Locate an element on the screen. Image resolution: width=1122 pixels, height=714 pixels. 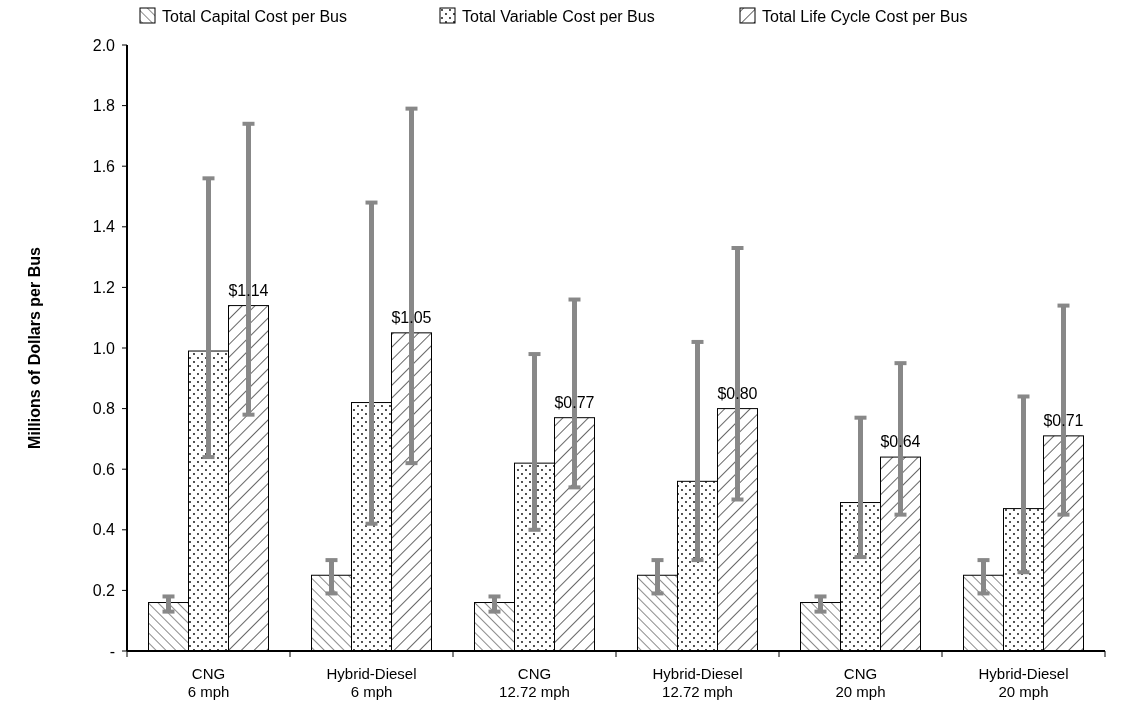
y-tick-label: 1.8 is located at coordinates (104, 106).